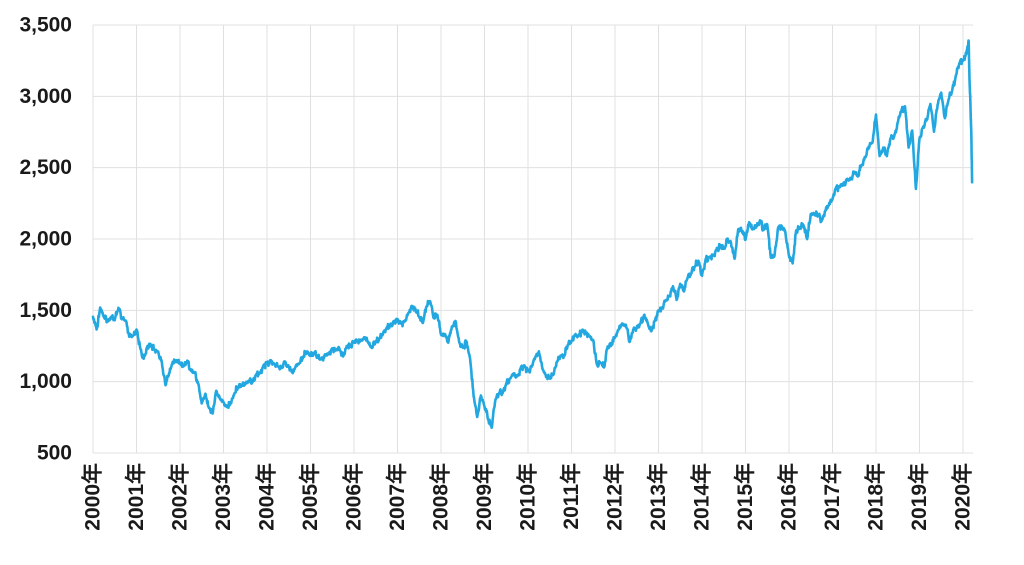 The width and height of the screenshot is (1024, 565). I want to click on x-axis-tick-label: 2011年, so click(571, 496).